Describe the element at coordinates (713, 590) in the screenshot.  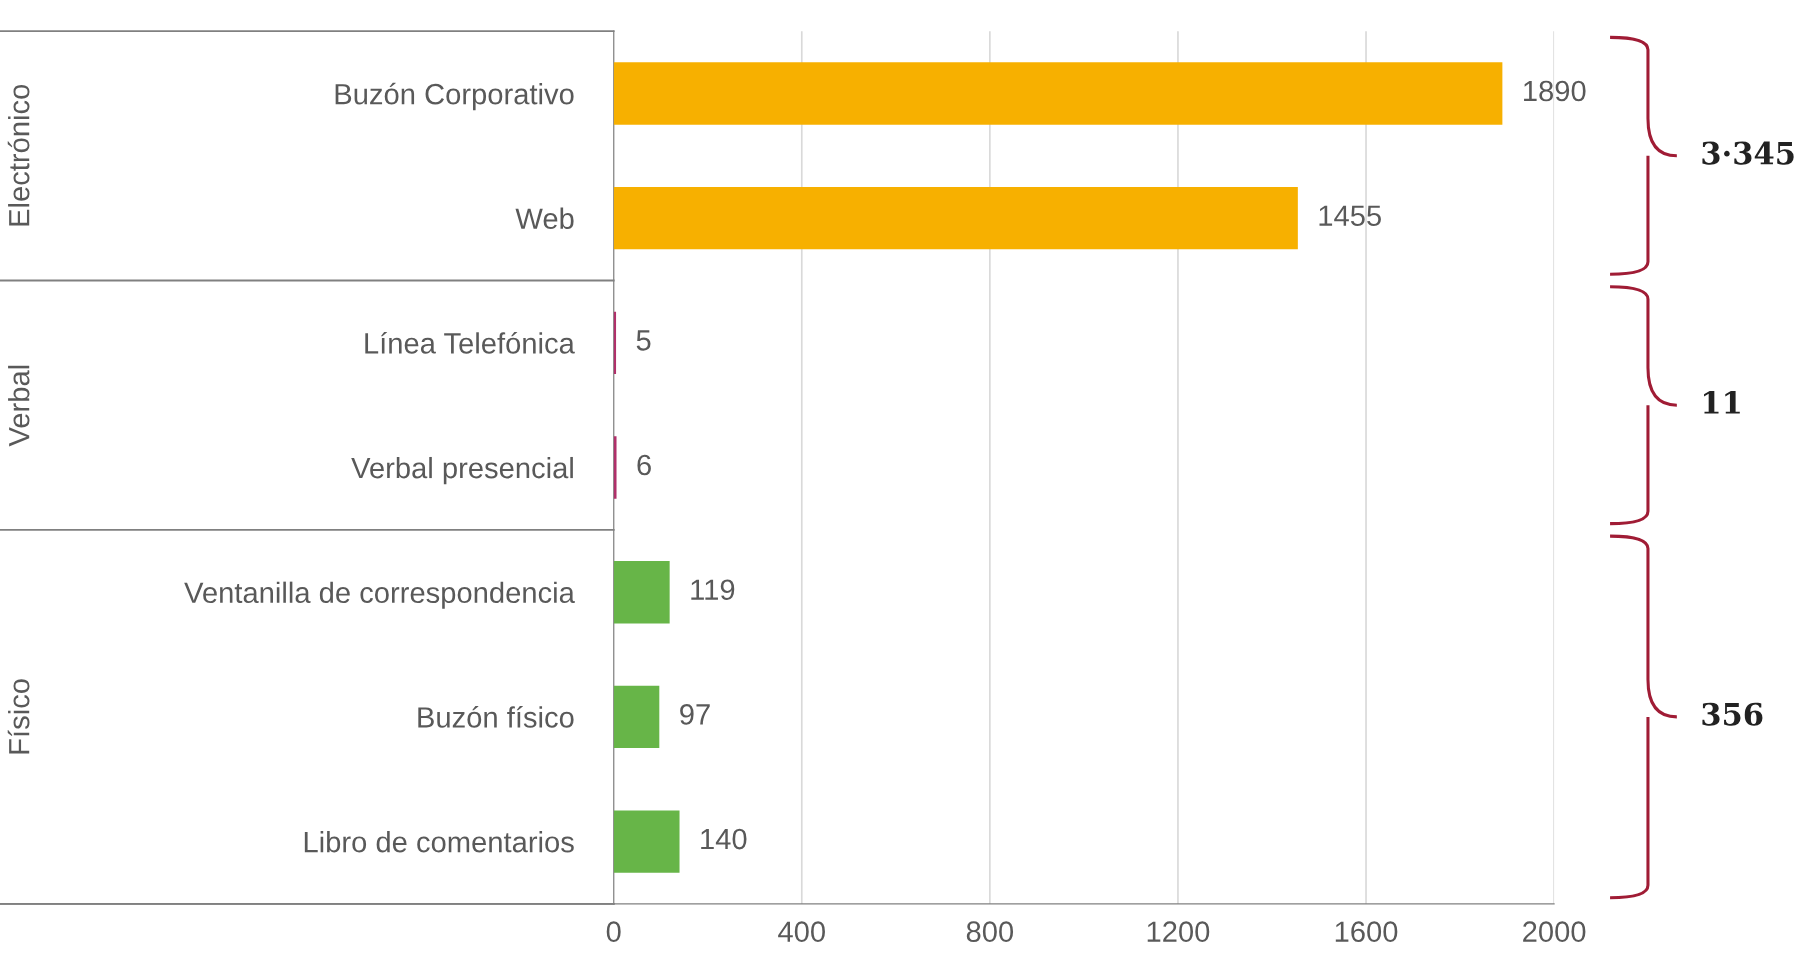
I see `data-label: 119` at that location.